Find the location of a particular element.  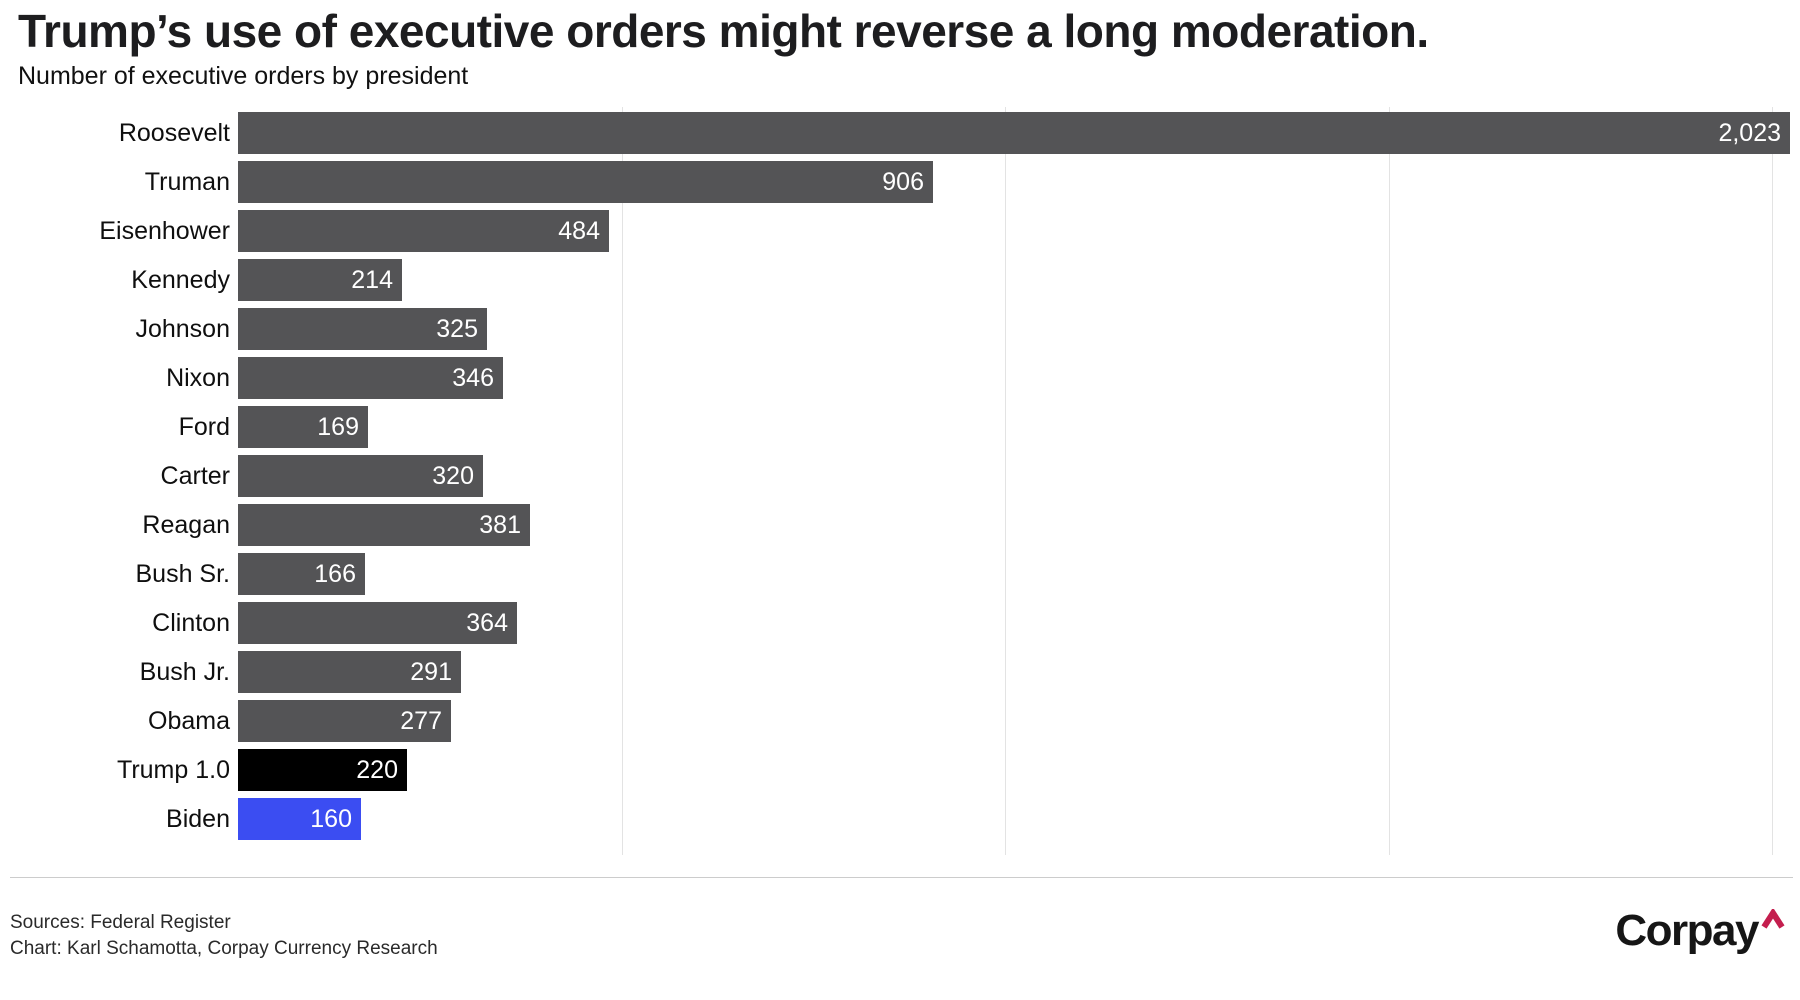

bar-row: Kennedy 214 is located at coordinates (900, 280).